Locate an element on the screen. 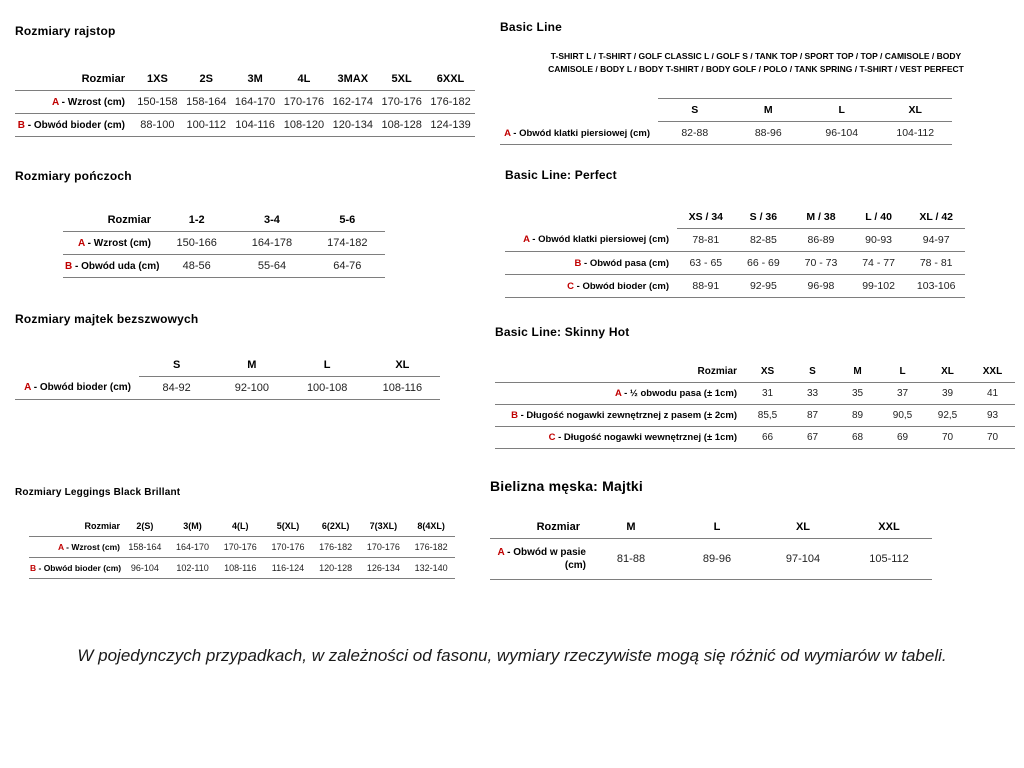 The height and width of the screenshot is (768, 1024). column-header: L / 40 is located at coordinates (878, 217).